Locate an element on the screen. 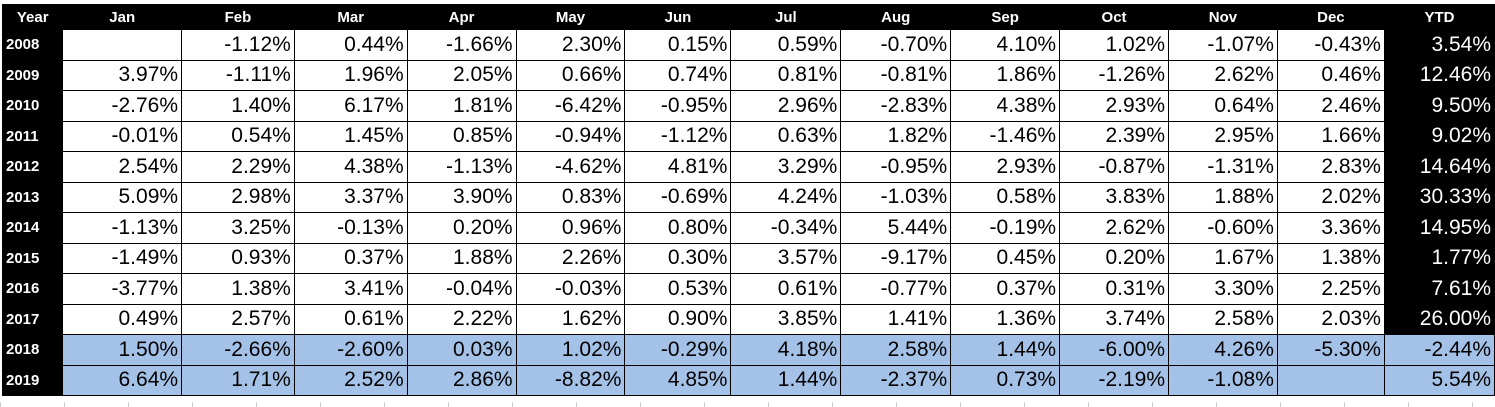 Image resolution: width=1495 pixels, height=407 pixels. column-header-may: May is located at coordinates (570, 17).